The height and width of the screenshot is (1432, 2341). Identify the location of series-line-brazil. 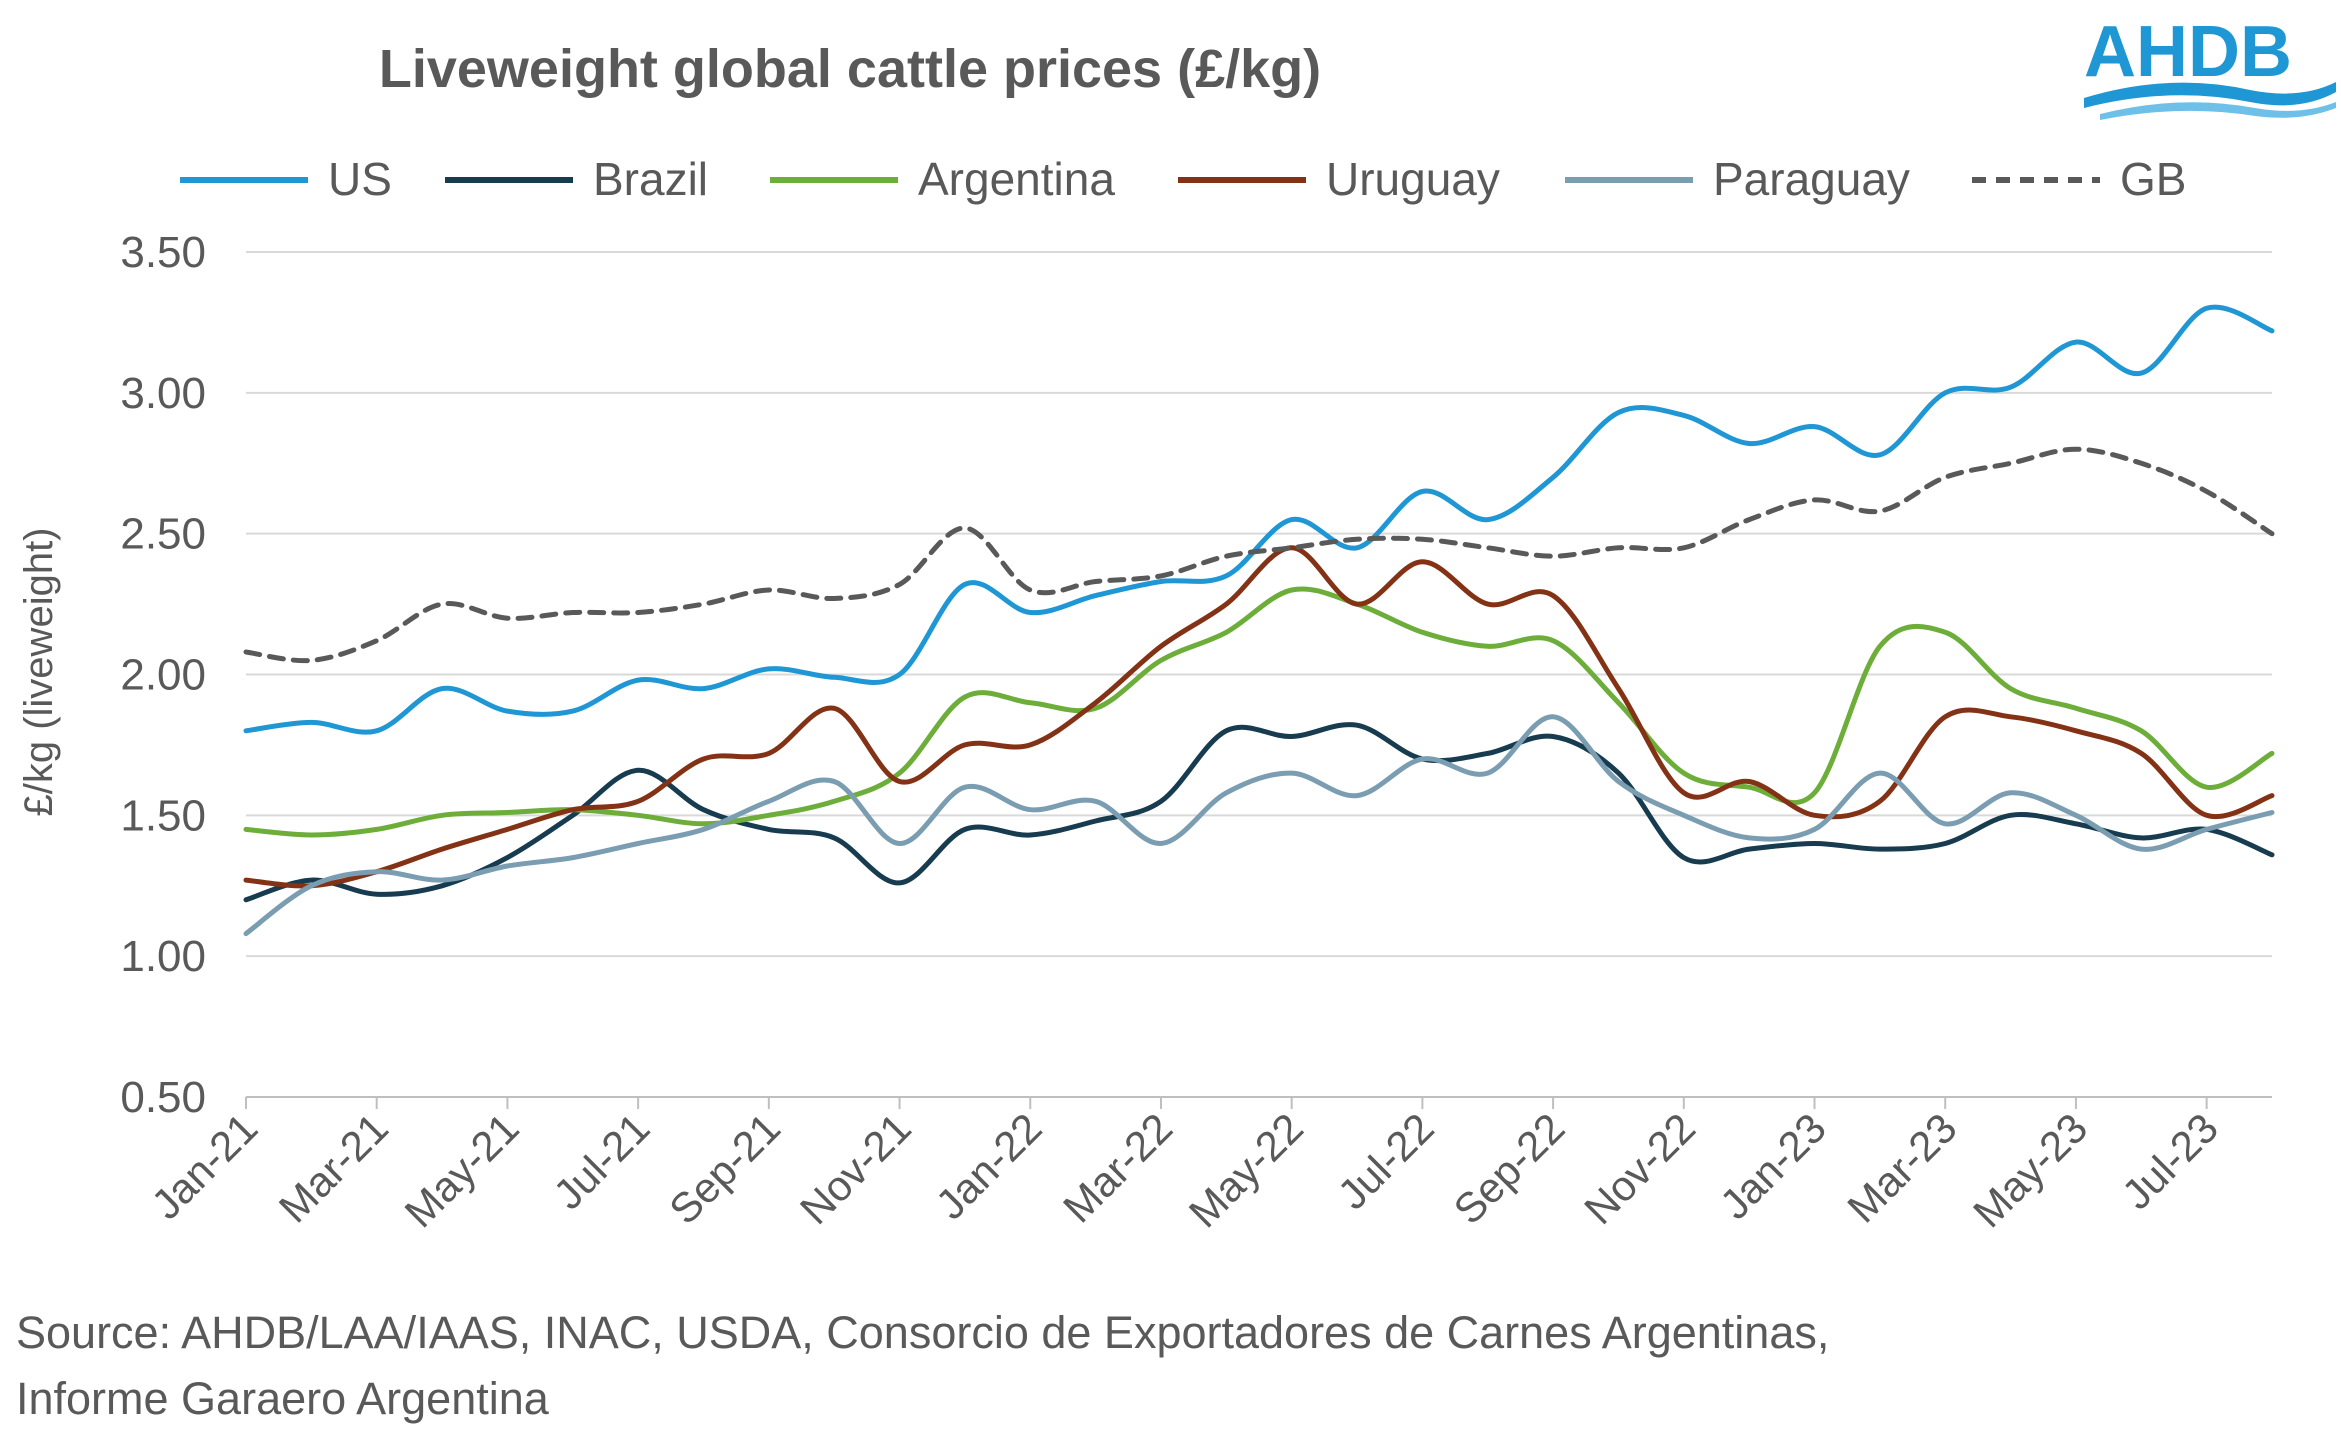
(1259, 812).